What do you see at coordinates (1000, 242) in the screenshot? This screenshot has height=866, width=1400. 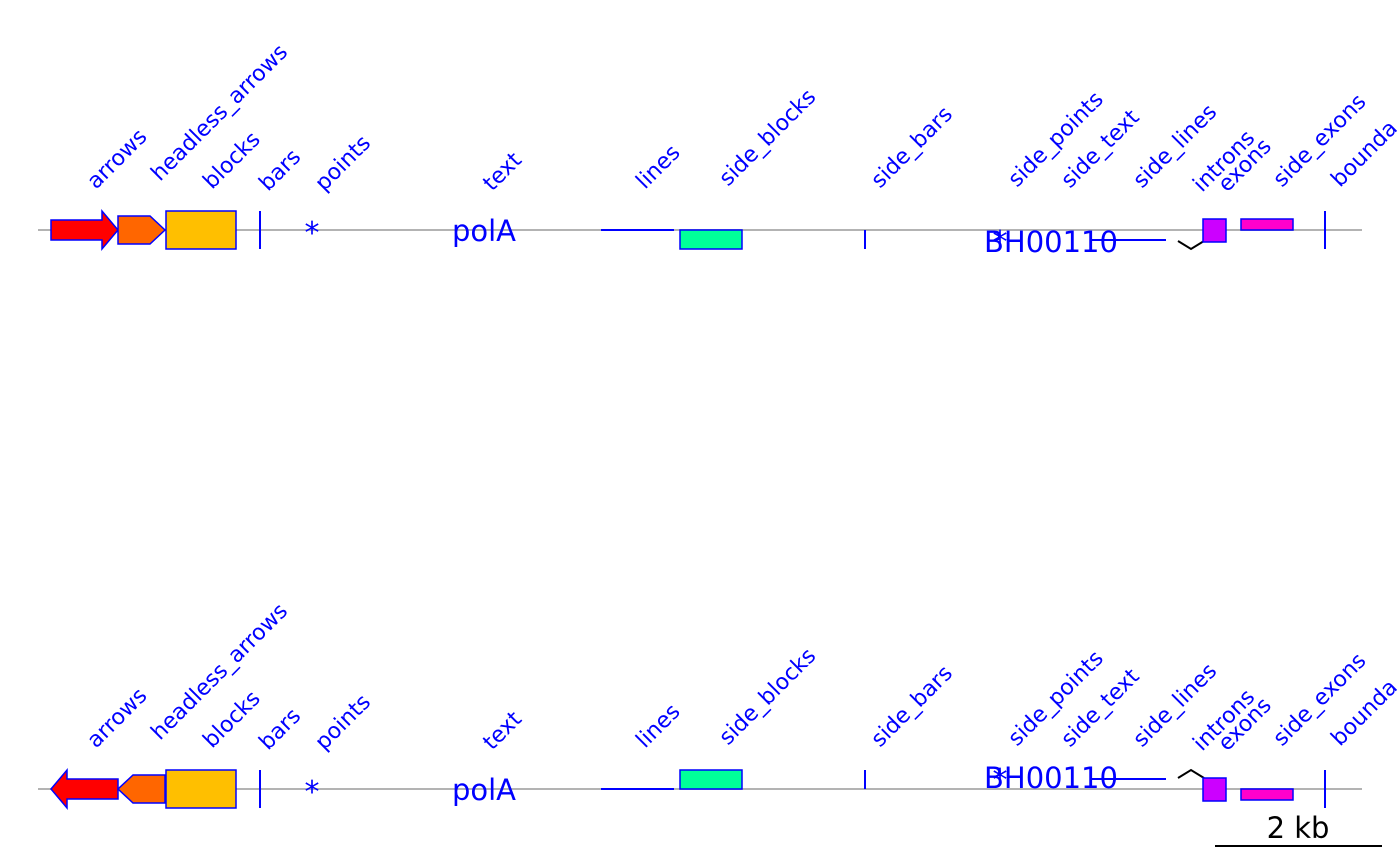 I see `side-point-feature-1: *` at bounding box center [1000, 242].